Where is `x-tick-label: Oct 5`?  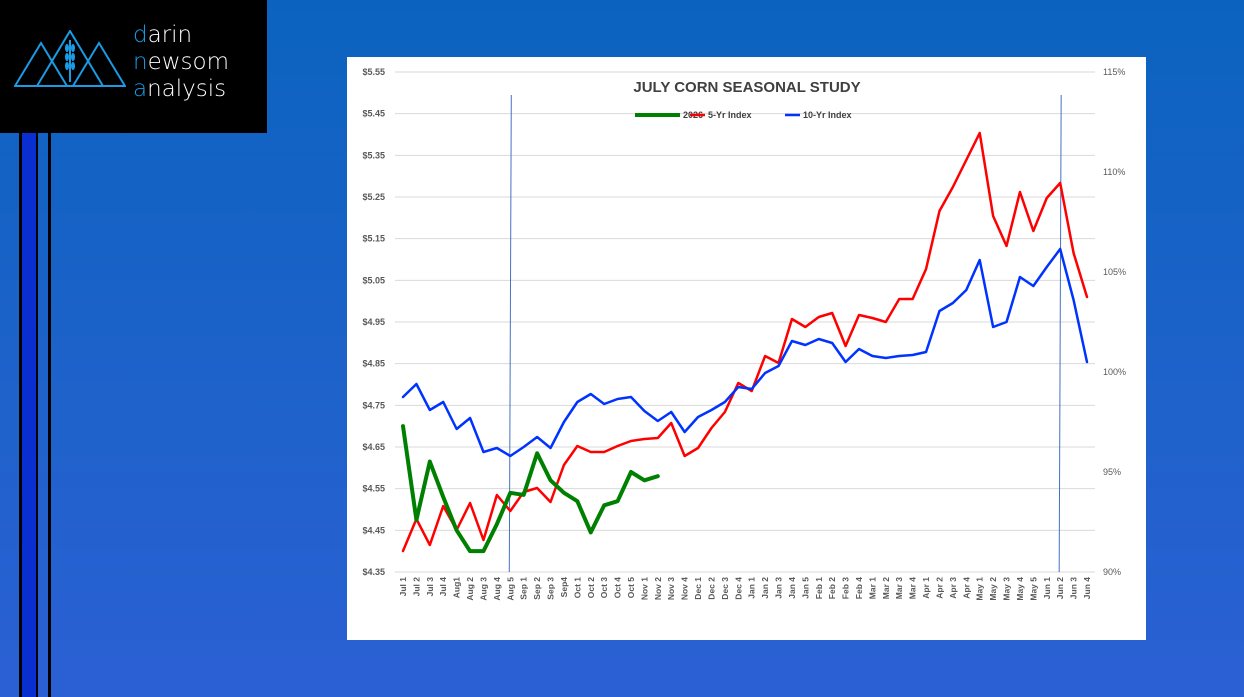 x-tick-label: Oct 5 is located at coordinates (631, 588).